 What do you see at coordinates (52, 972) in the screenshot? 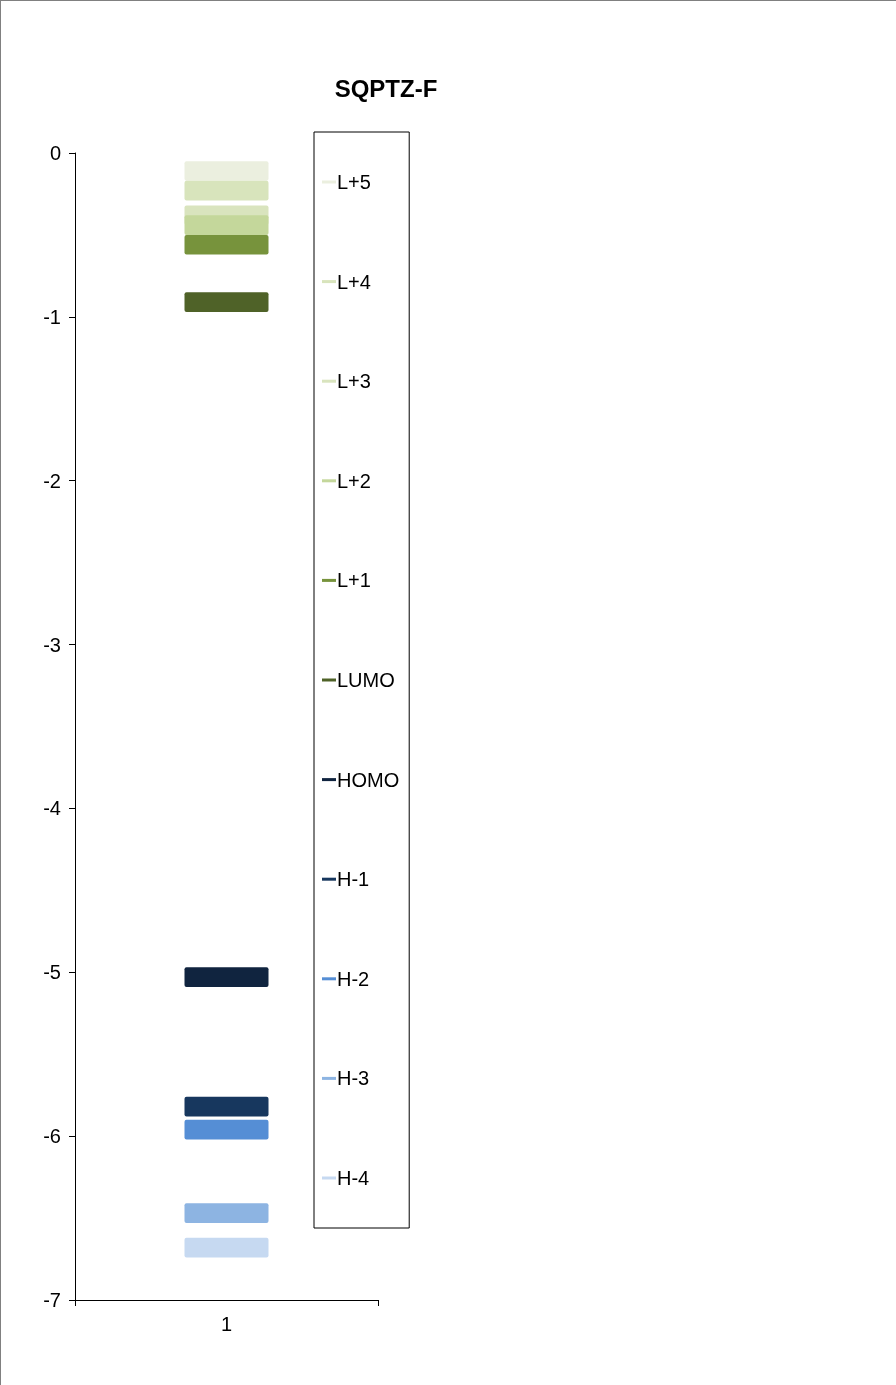
I see `y-tick-label: -5` at bounding box center [52, 972].